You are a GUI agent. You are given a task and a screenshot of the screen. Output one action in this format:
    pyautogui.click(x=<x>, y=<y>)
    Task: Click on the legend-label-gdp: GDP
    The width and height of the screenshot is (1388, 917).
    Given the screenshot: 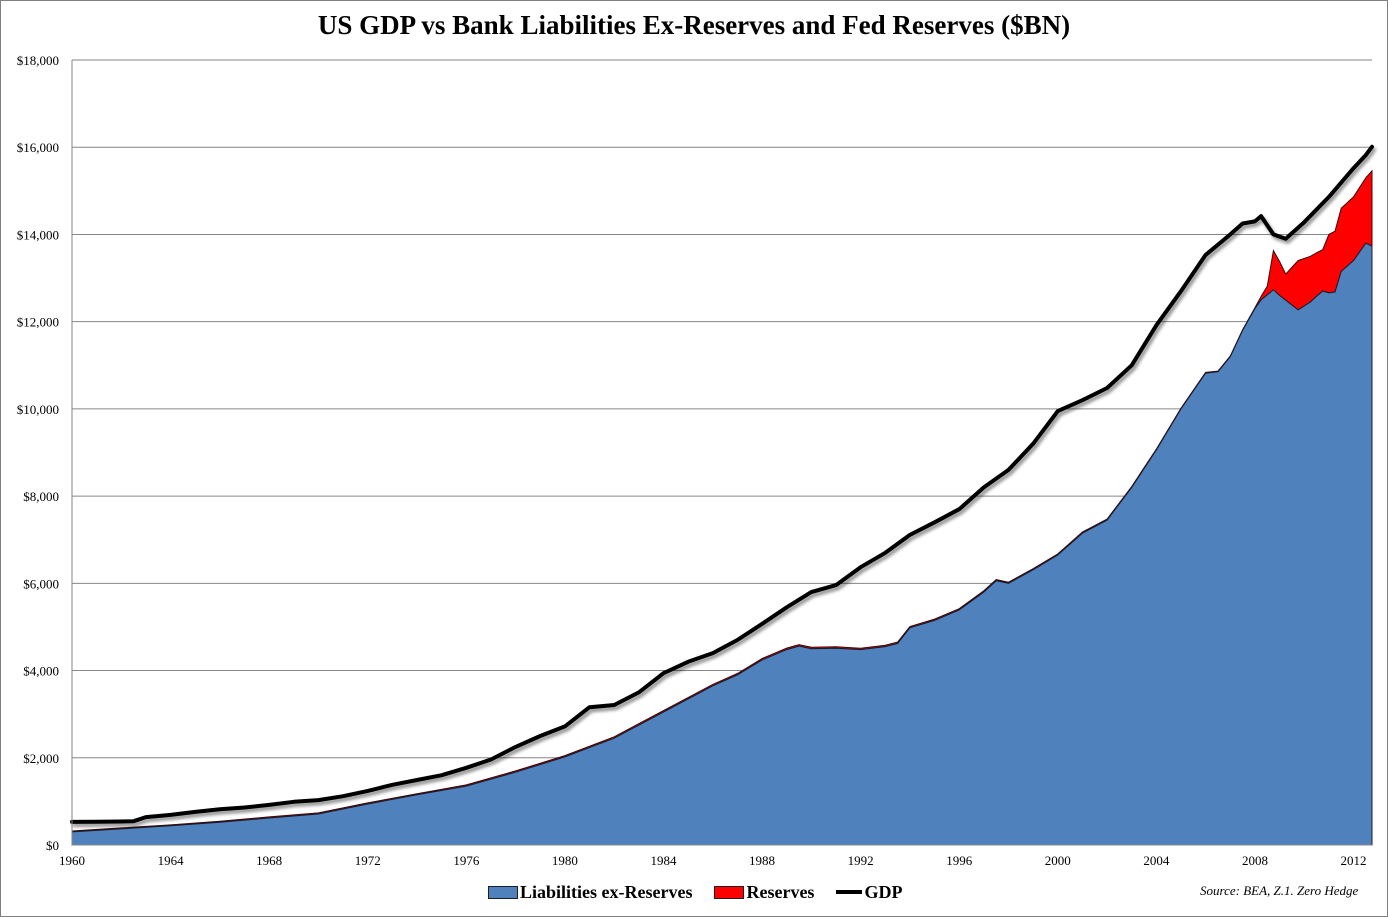 What is the action you would take?
    pyautogui.click(x=883, y=891)
    